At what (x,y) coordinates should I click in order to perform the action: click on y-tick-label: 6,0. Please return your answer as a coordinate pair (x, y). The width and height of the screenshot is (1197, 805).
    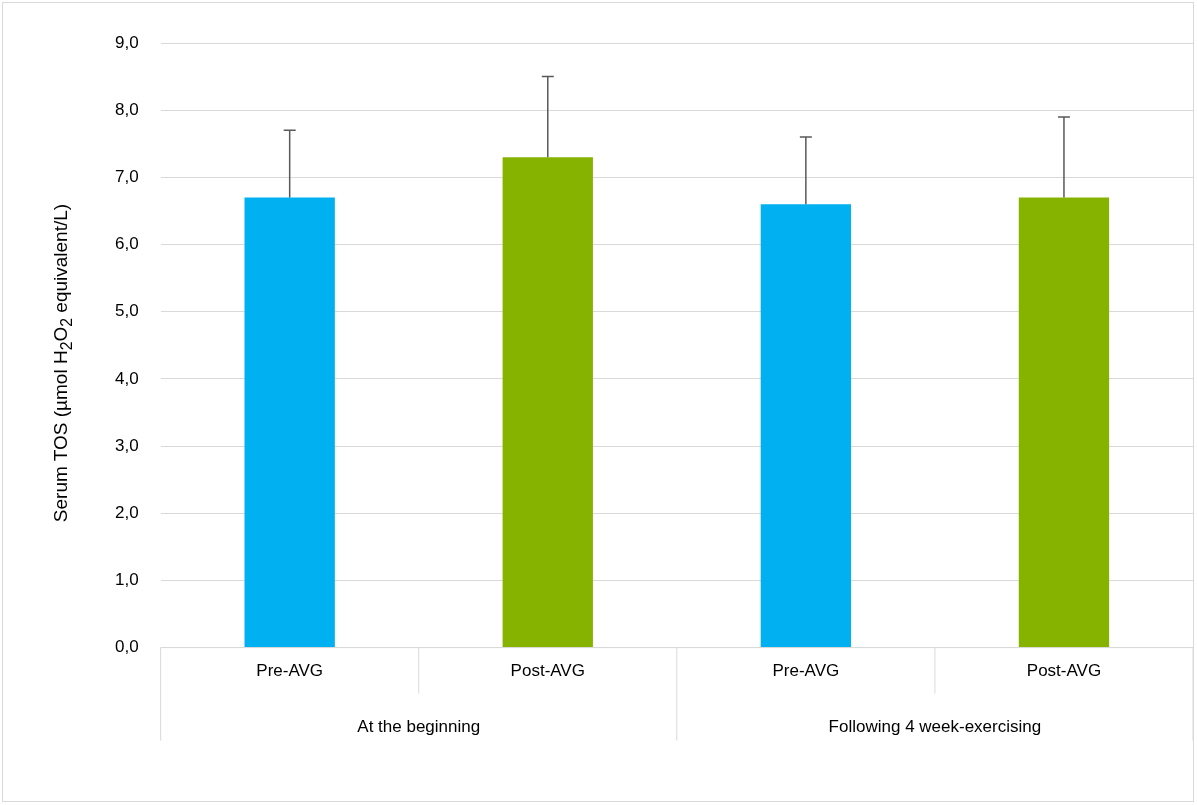
    Looking at the image, I should click on (126, 244).